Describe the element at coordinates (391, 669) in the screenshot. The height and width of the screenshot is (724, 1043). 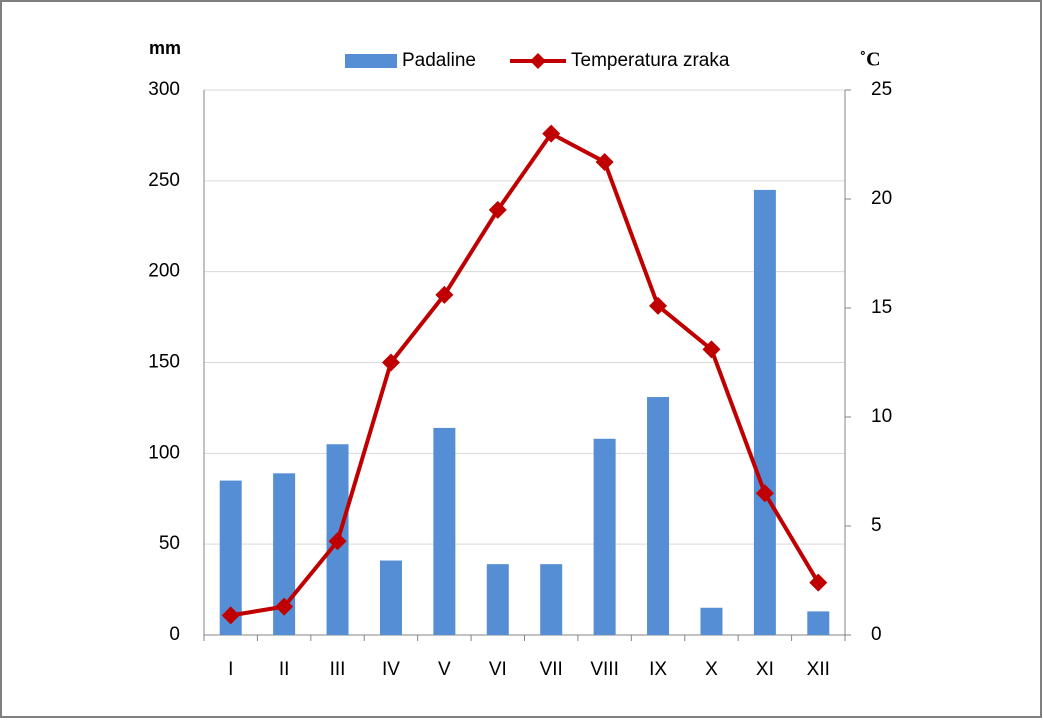
I see `x-tick-label: IV` at that location.